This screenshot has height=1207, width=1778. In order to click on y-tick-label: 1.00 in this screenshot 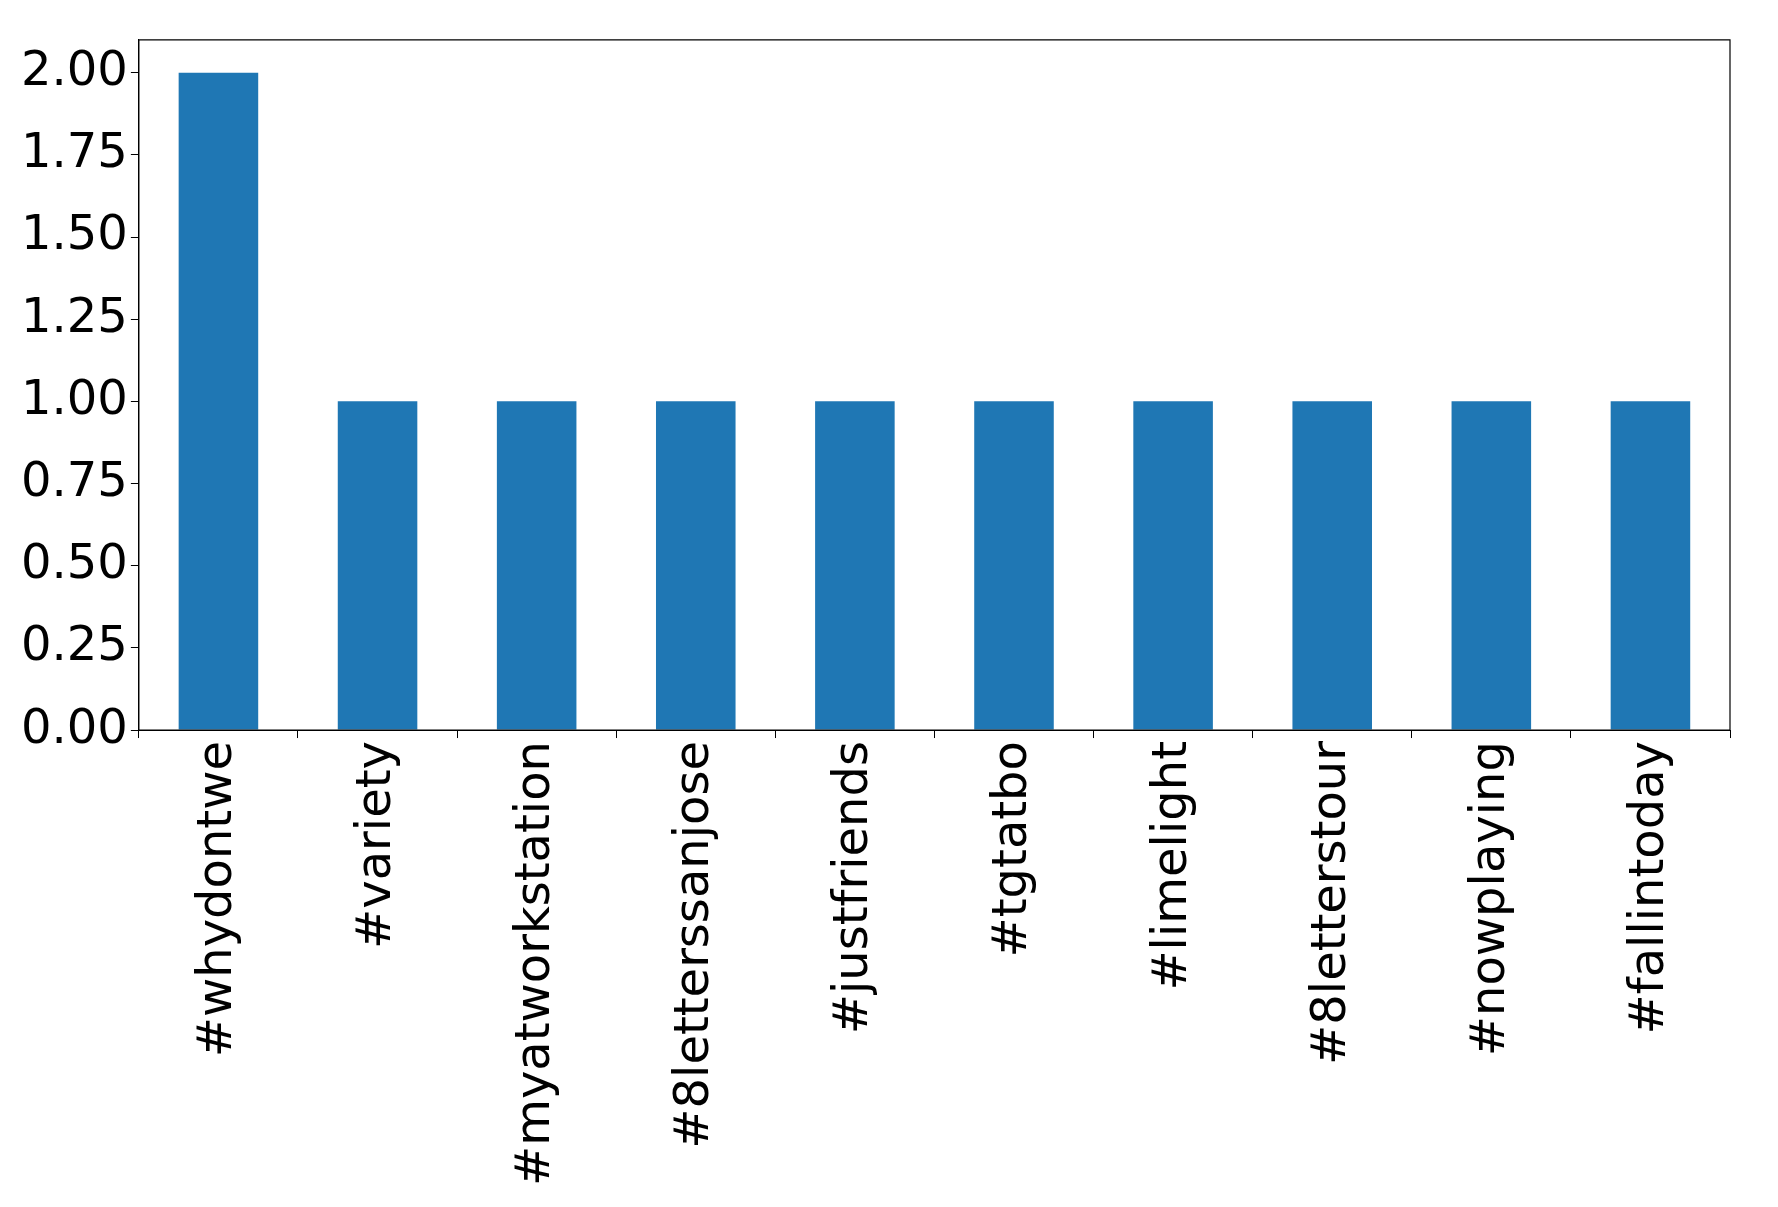, I will do `click(74, 396)`.